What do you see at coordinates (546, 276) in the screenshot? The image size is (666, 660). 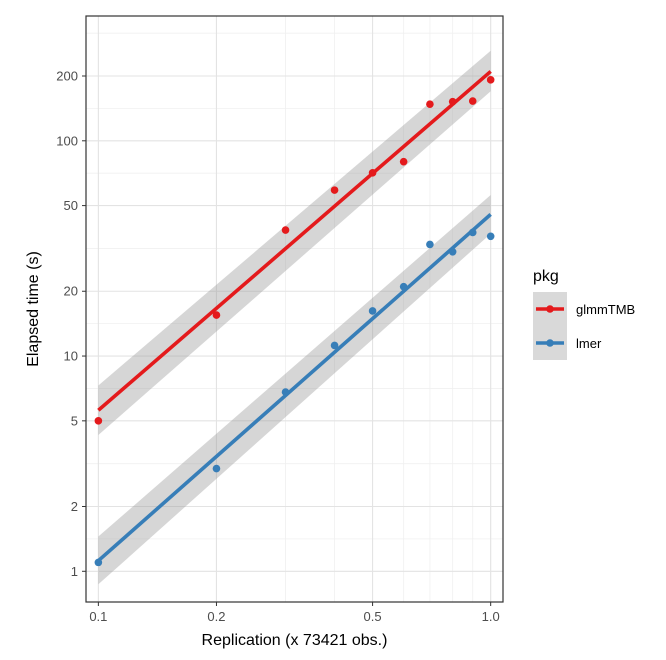 I see `legend-title: pkg` at bounding box center [546, 276].